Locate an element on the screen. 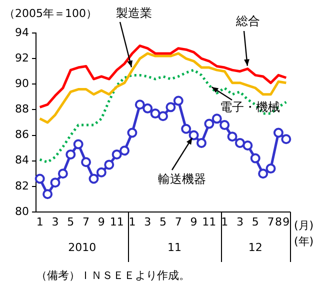 This screenshot has width=320, height=295. x-tick-label: 8 is located at coordinates (278, 221).